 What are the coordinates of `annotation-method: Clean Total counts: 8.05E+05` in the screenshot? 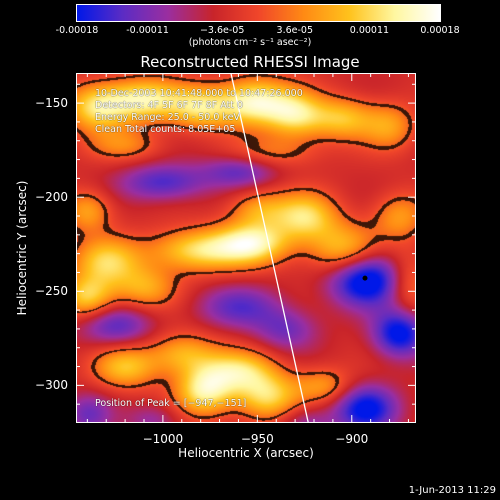 It's located at (165, 129).